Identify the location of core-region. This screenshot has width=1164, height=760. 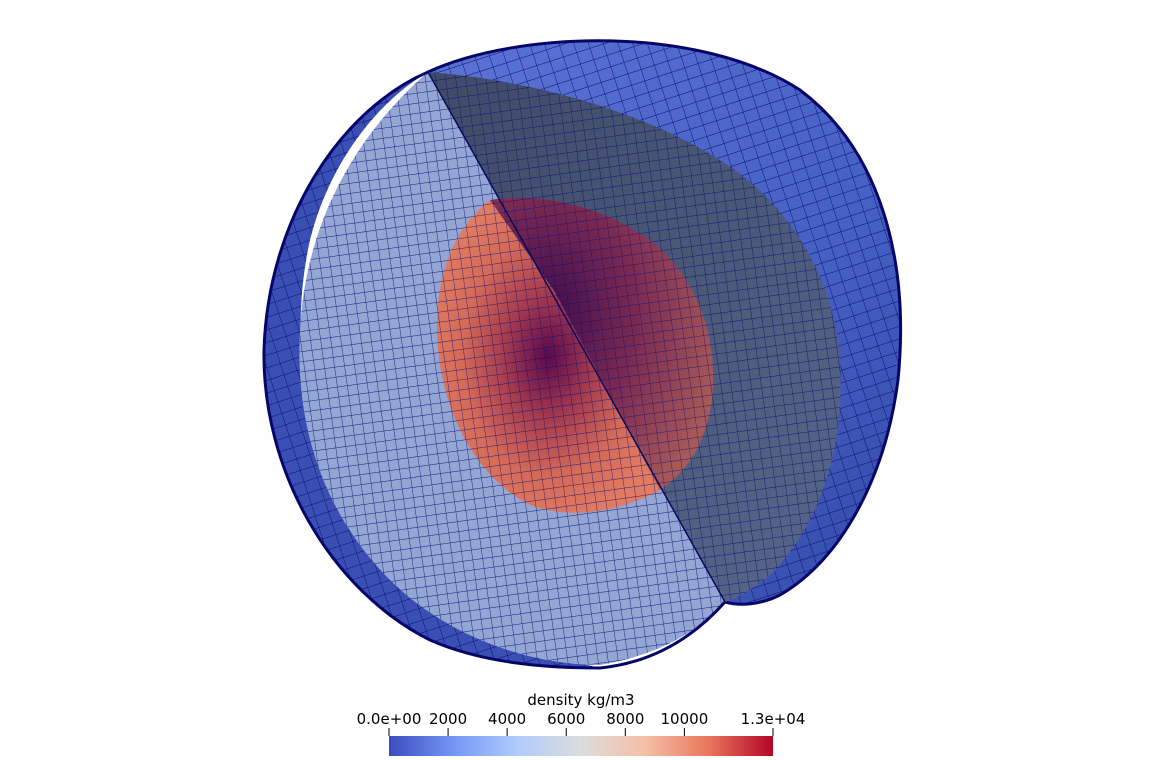
(575, 355).